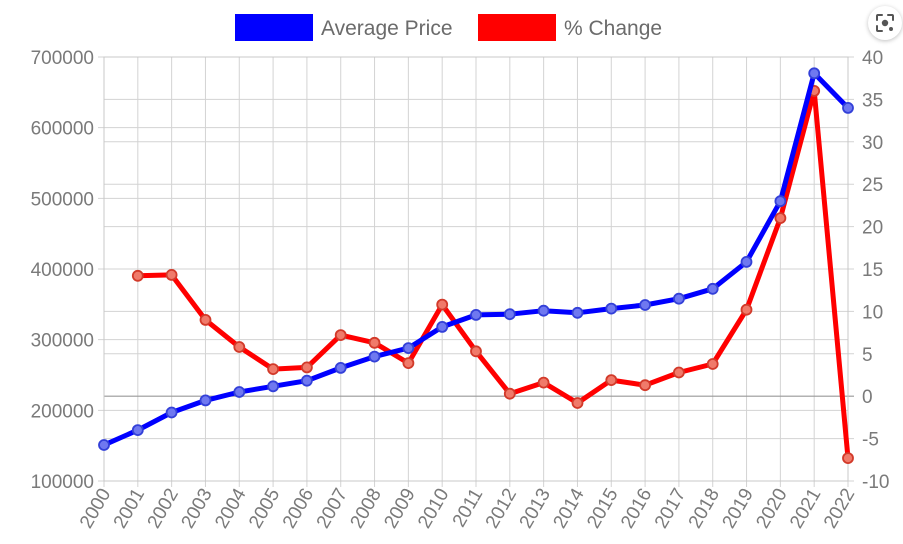 The width and height of the screenshot is (903, 544). I want to click on y-right-tick-label: 15, so click(872, 270).